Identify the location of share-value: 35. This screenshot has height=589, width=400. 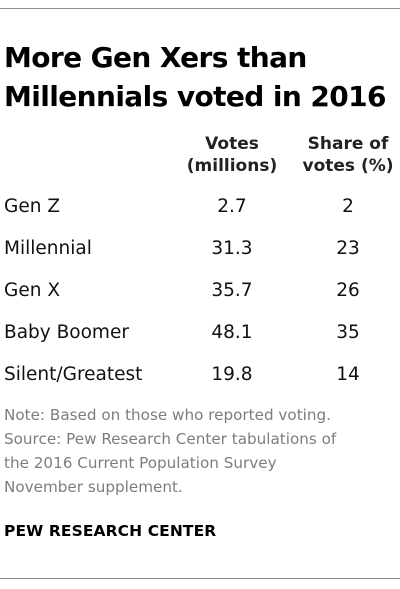
(348, 332).